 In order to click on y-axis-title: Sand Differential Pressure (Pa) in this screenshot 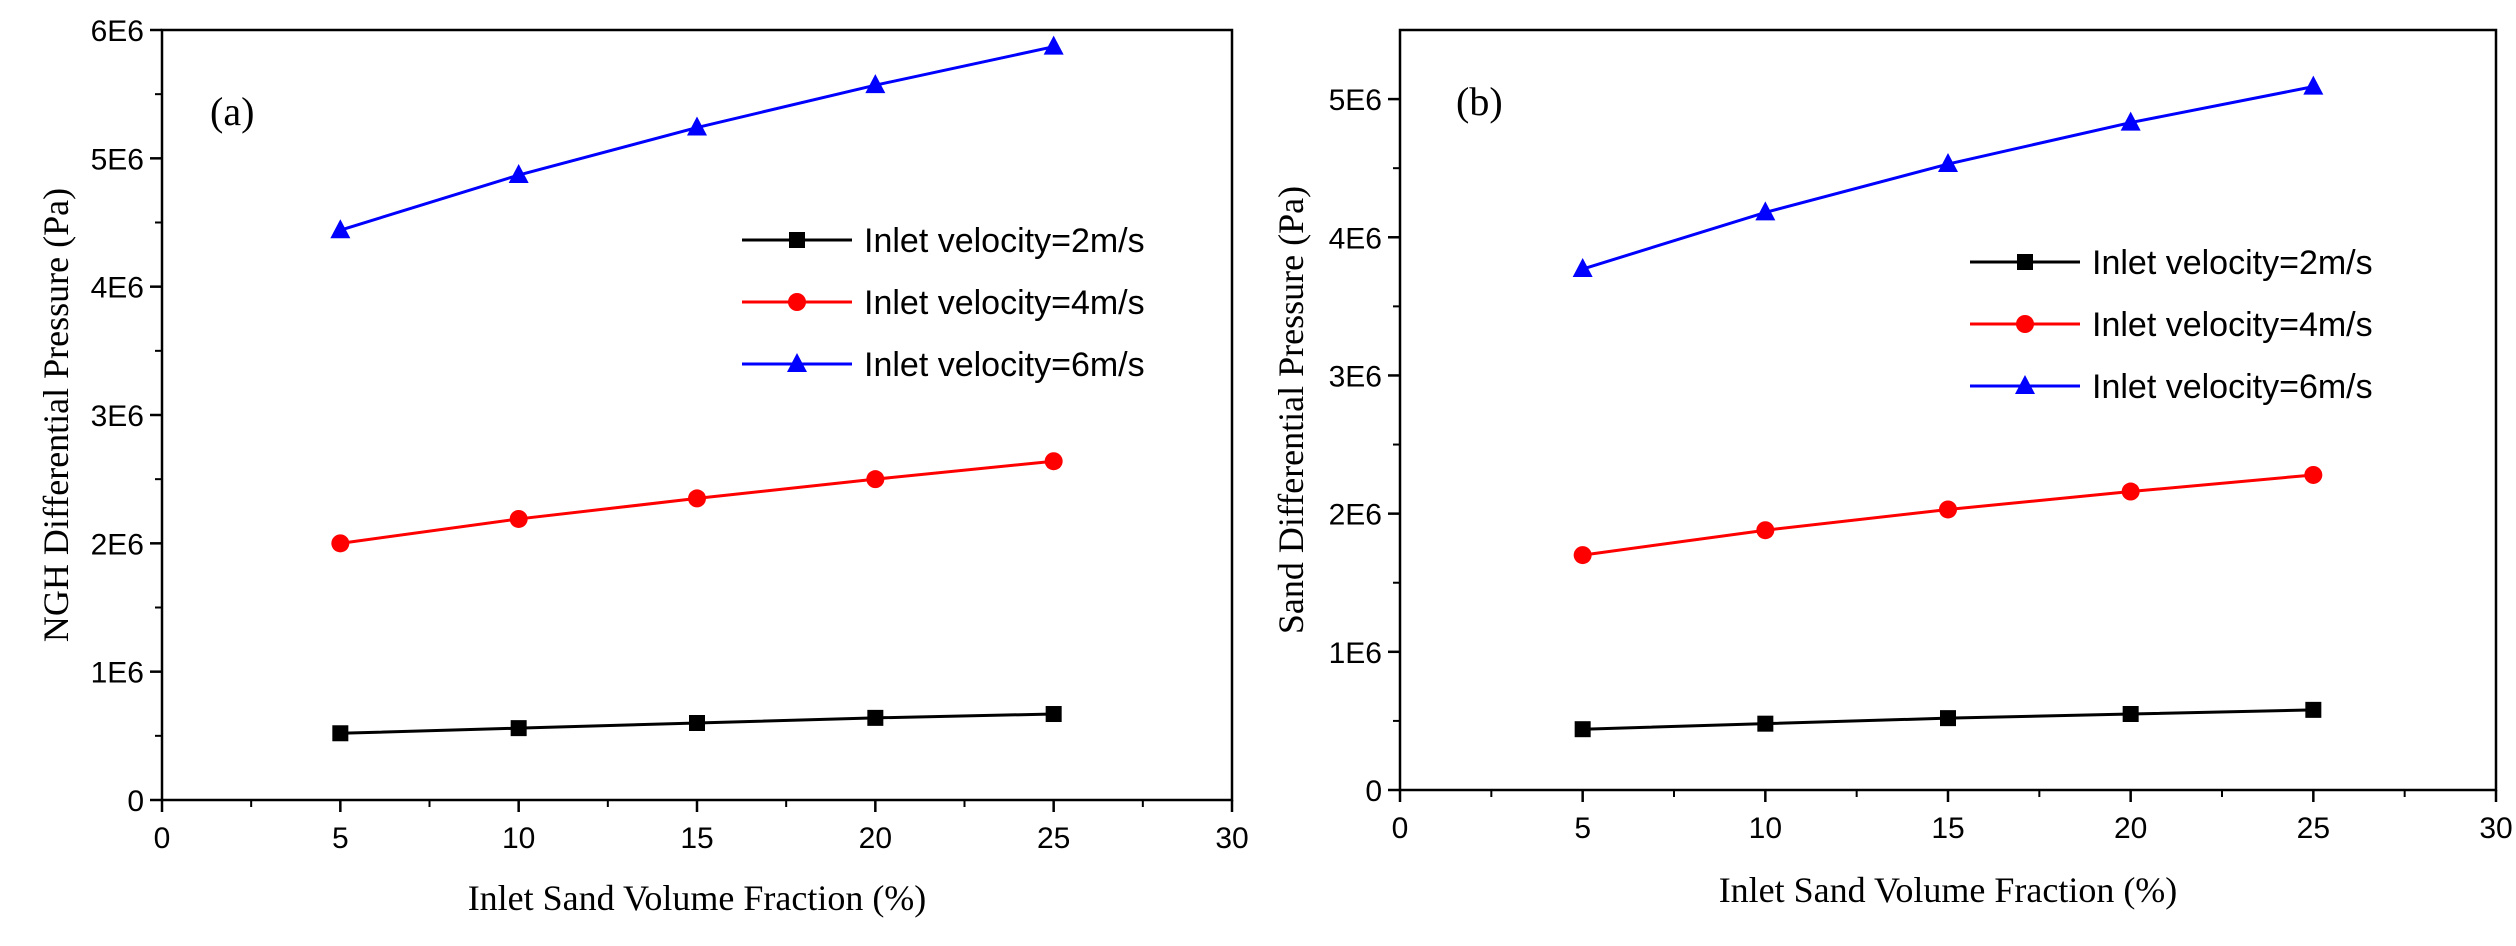, I will do `click(1291, 410)`.